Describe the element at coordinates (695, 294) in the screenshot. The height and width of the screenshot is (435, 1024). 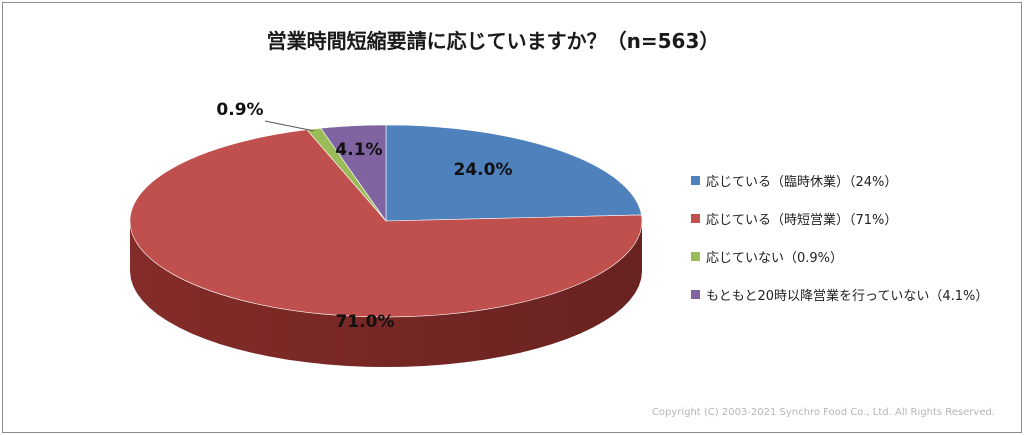
I see `legend-swatch-no-late-hours` at that location.